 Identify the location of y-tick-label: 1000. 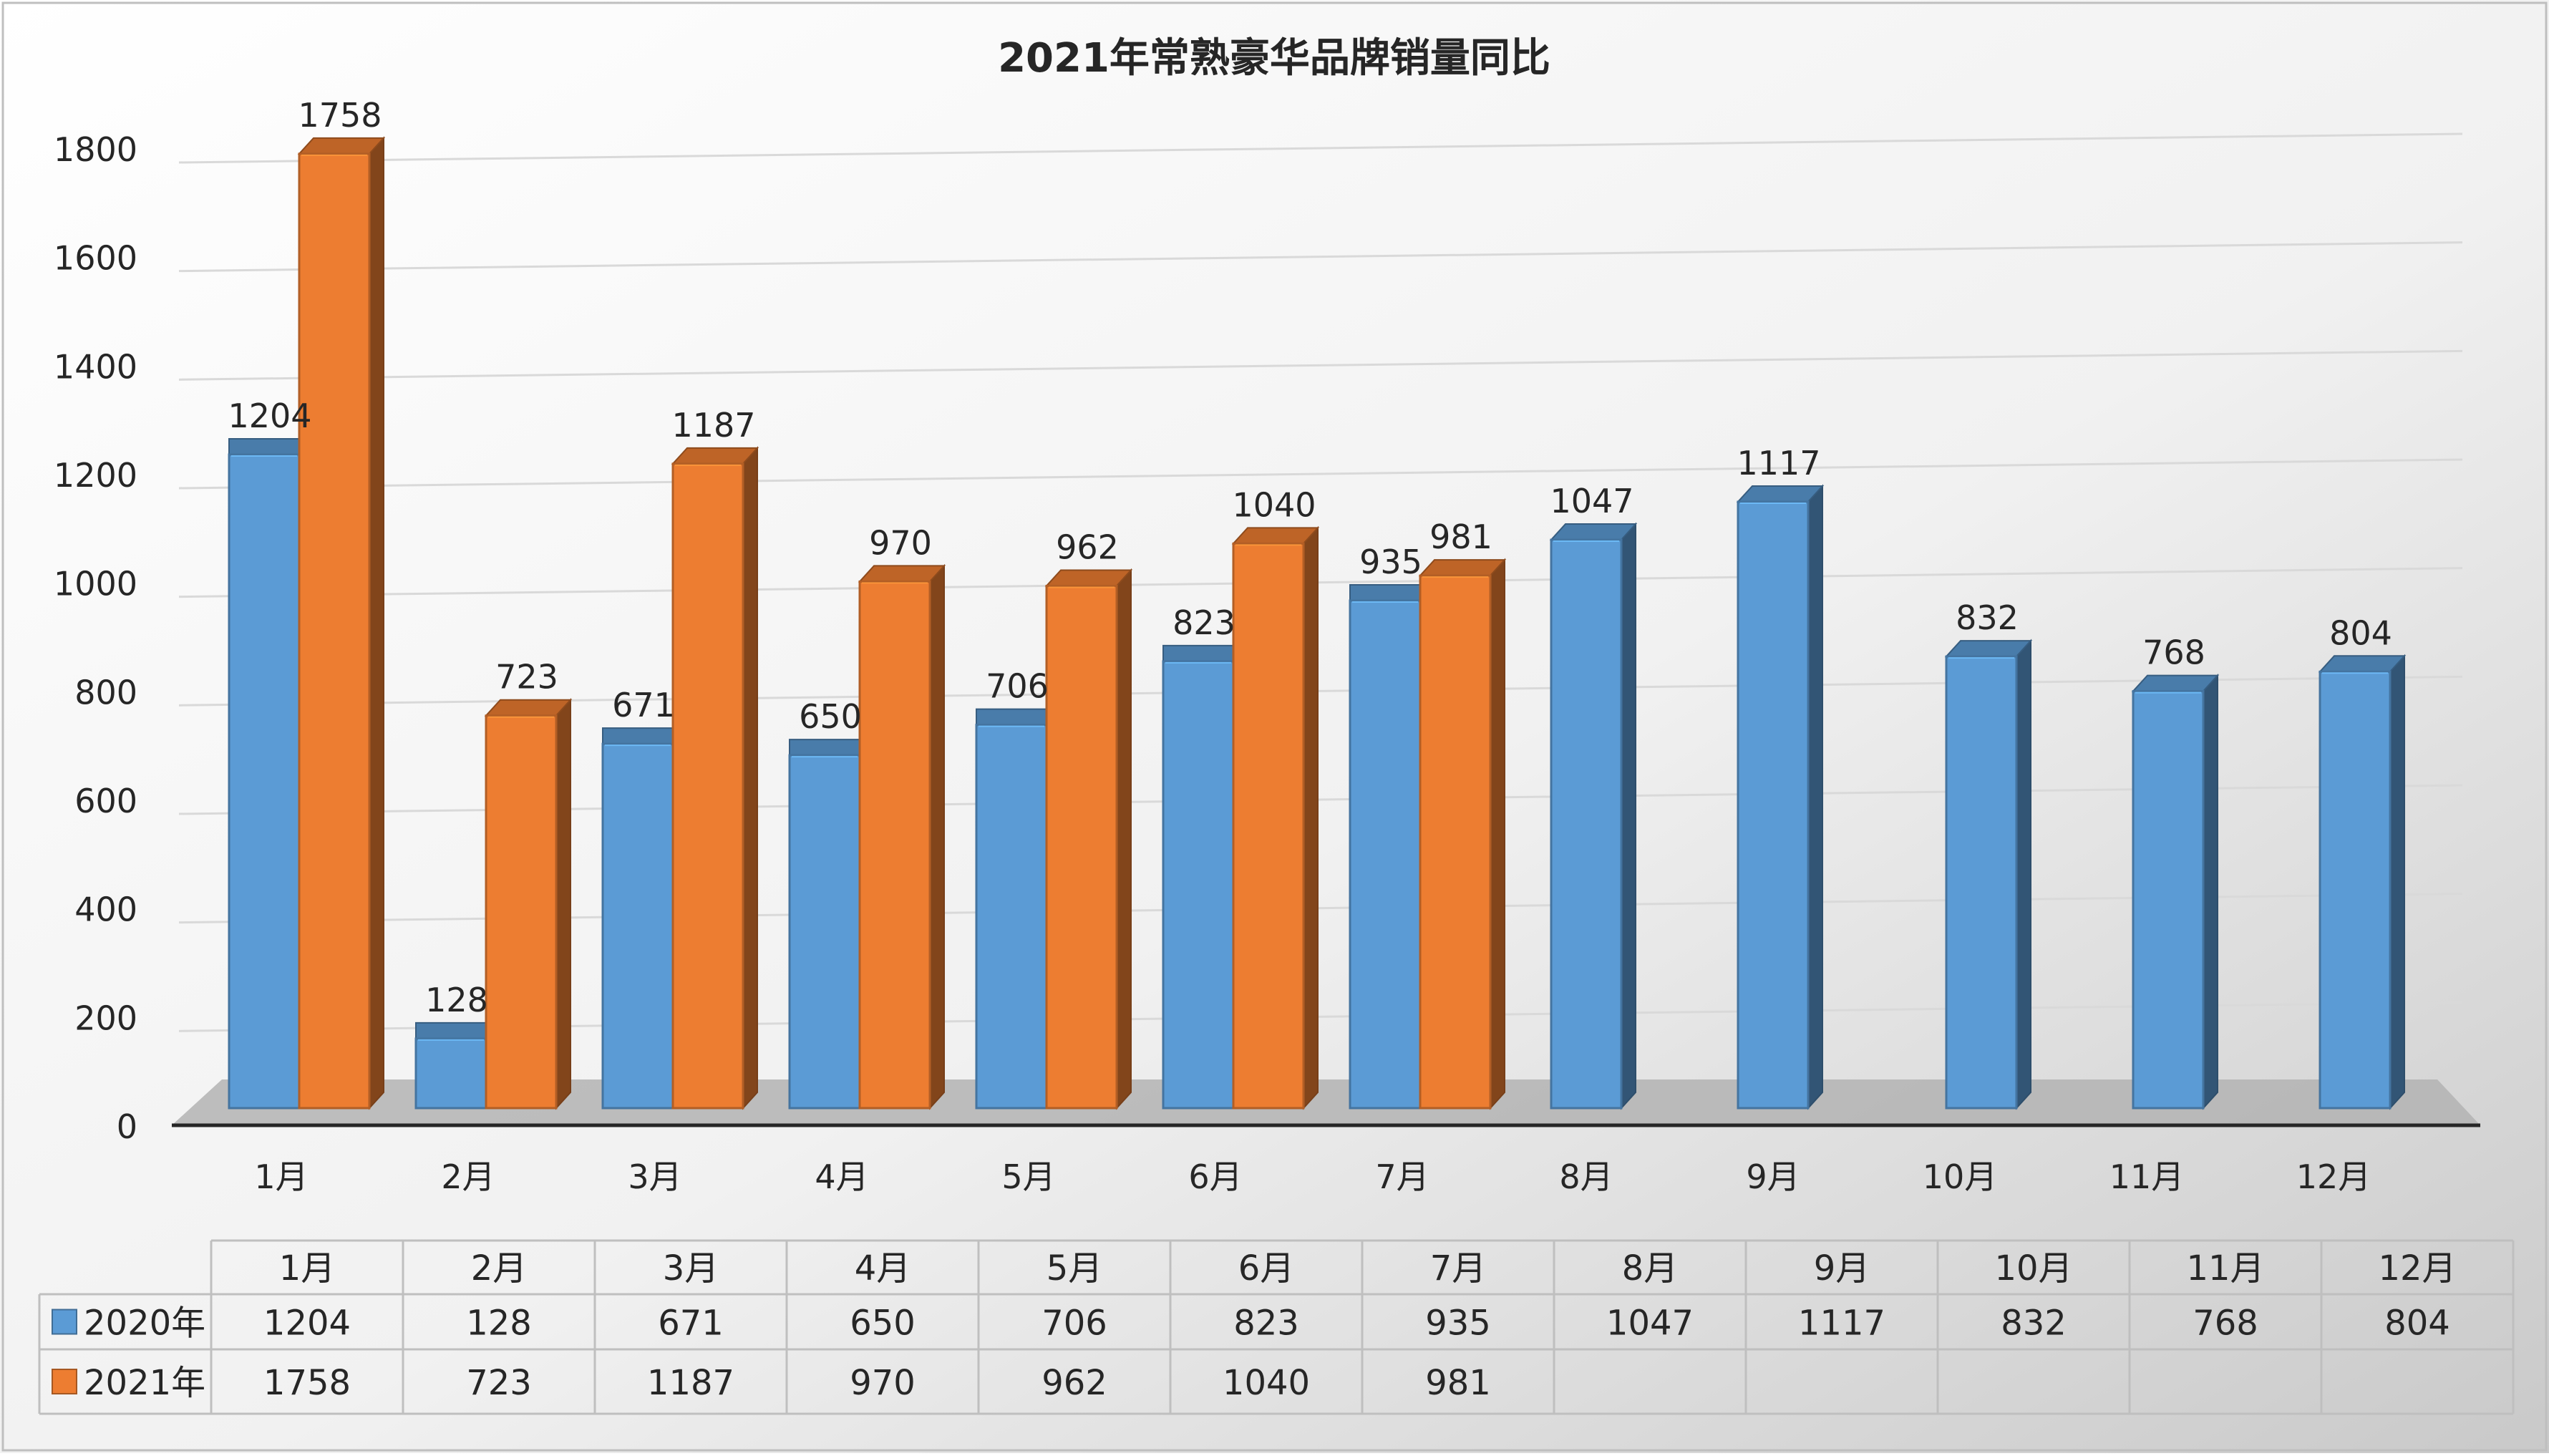
(96, 584).